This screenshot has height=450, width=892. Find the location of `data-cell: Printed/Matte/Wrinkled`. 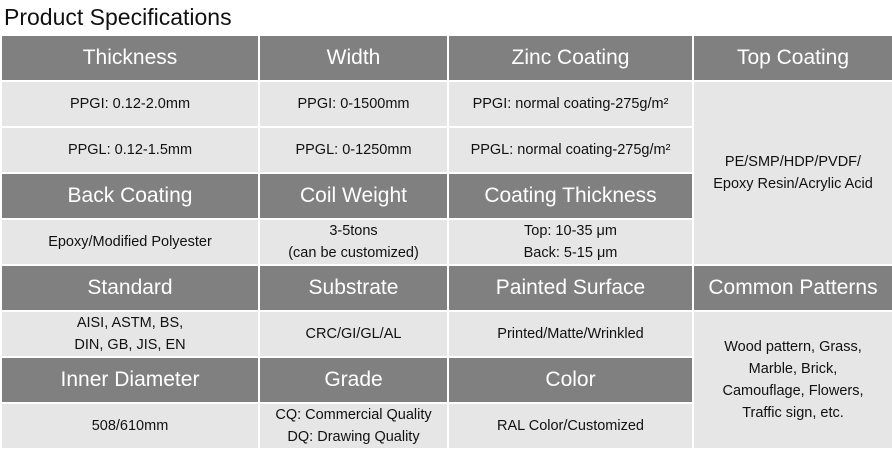

data-cell: Printed/Matte/Wrinkled is located at coordinates (570, 334).